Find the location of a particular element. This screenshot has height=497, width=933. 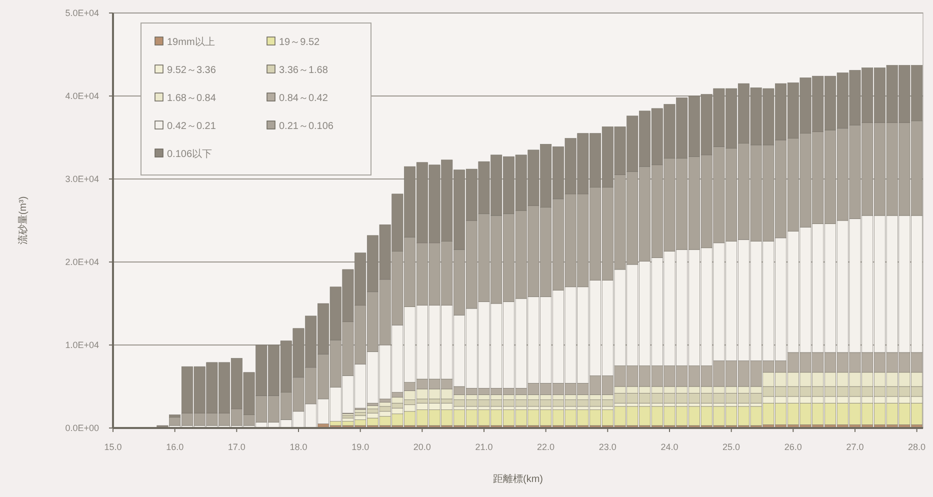

x-tick-label: 24.0 is located at coordinates (669, 447).